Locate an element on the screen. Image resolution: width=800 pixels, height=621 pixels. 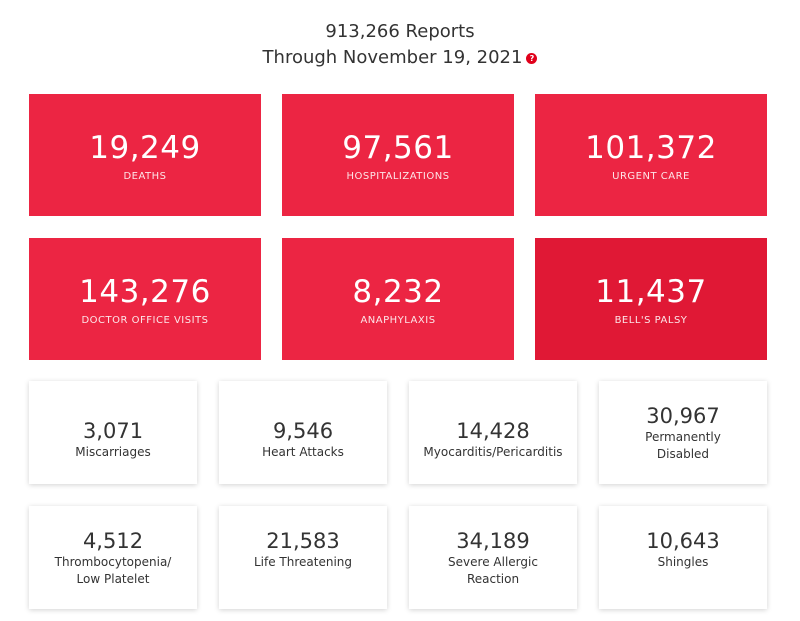
stat-label: Heart Attacks is located at coordinates (303, 452).